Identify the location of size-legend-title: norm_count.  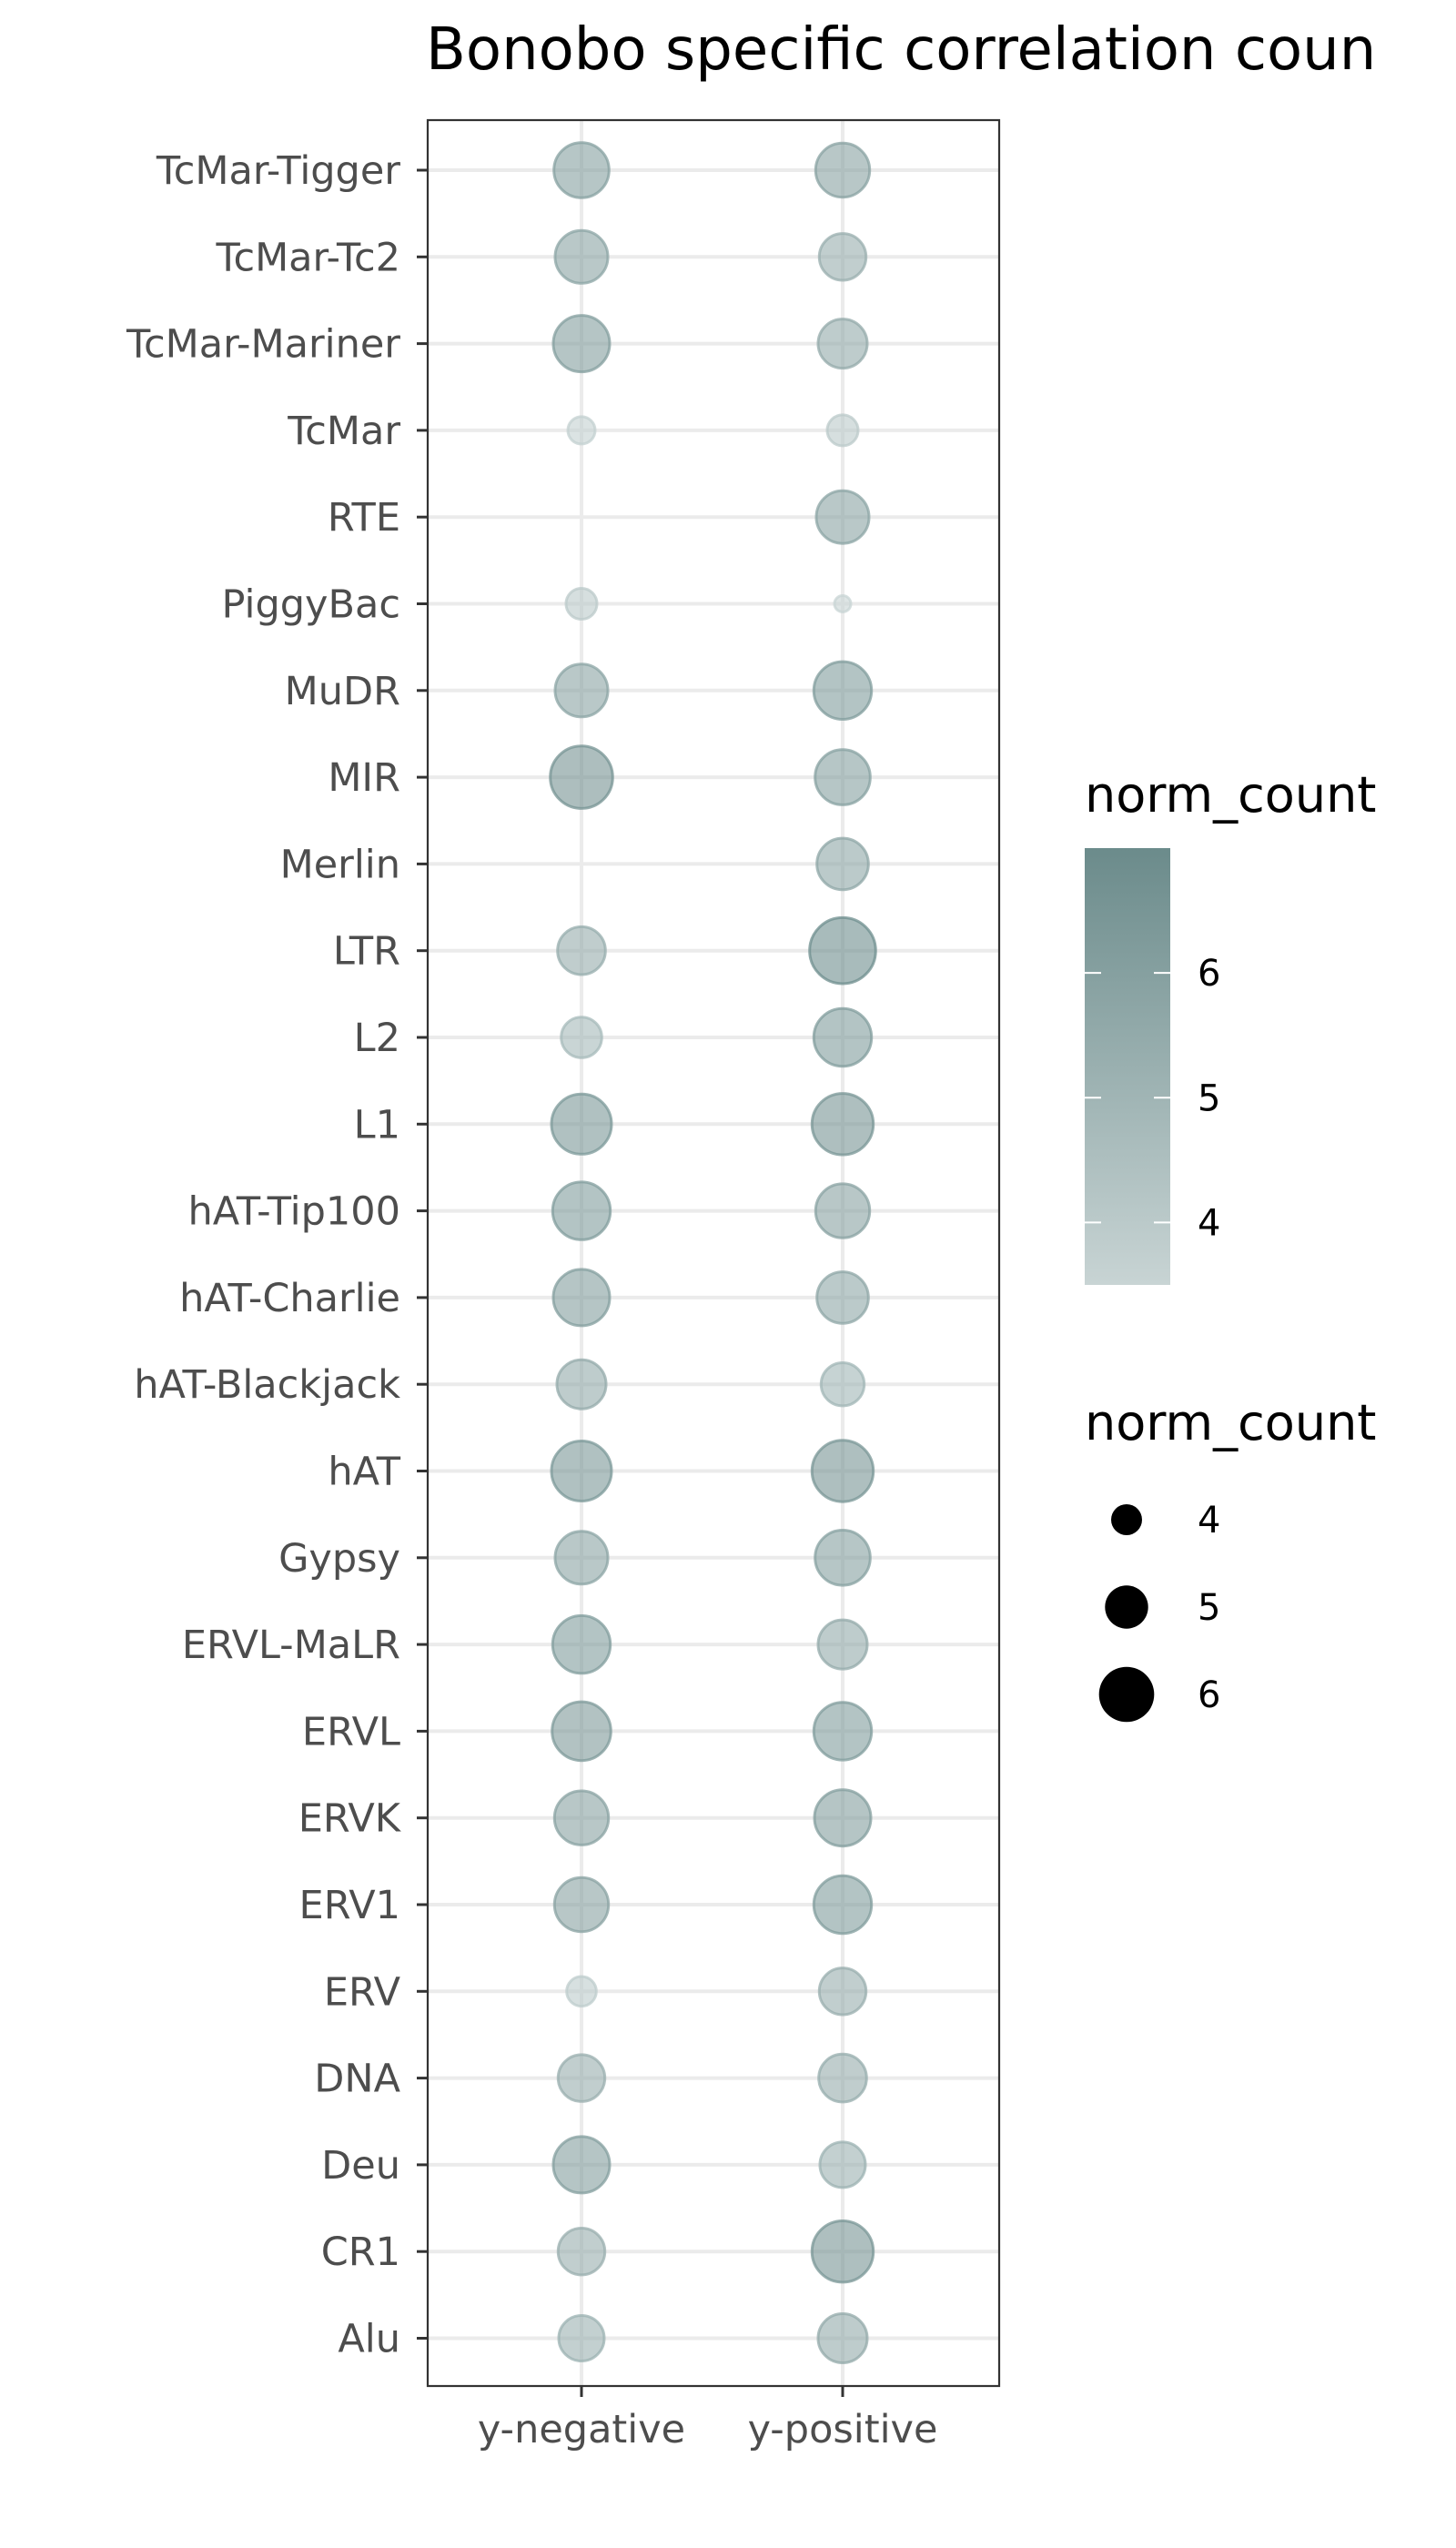
(1230, 1423).